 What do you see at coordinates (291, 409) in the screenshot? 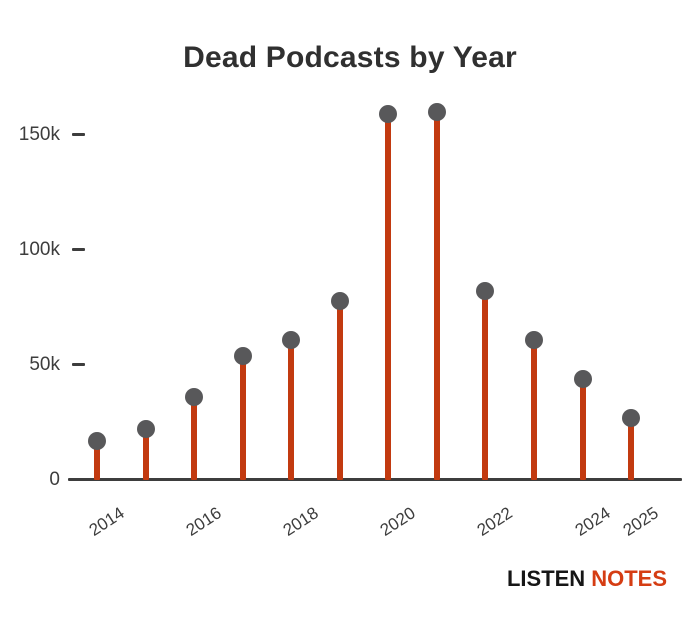
I see `stem-2018` at bounding box center [291, 409].